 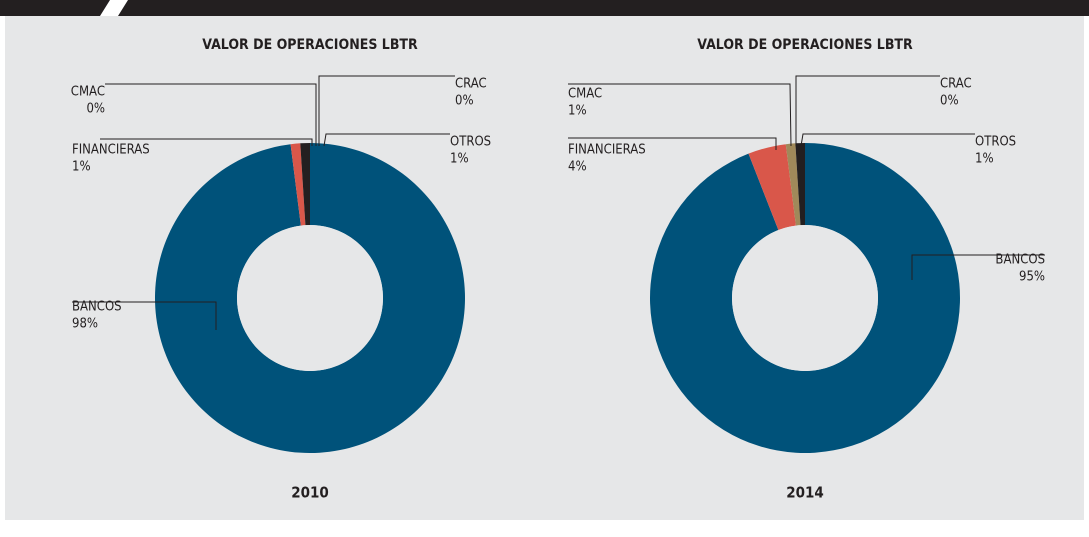 What do you see at coordinates (1032, 277) in the screenshot?
I see `segment-value-label: 95%` at bounding box center [1032, 277].